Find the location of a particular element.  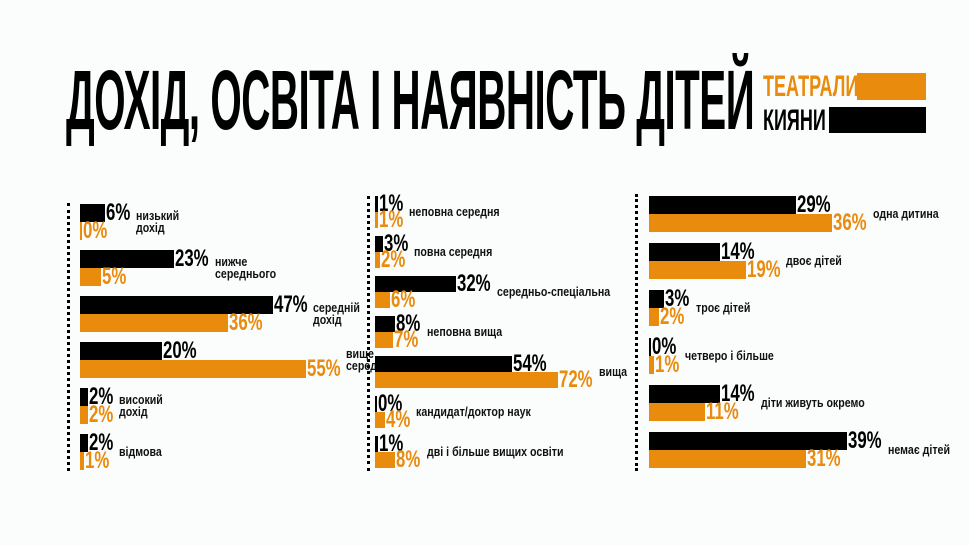

value-label-teatraly: 19% is located at coordinates (763, 270).